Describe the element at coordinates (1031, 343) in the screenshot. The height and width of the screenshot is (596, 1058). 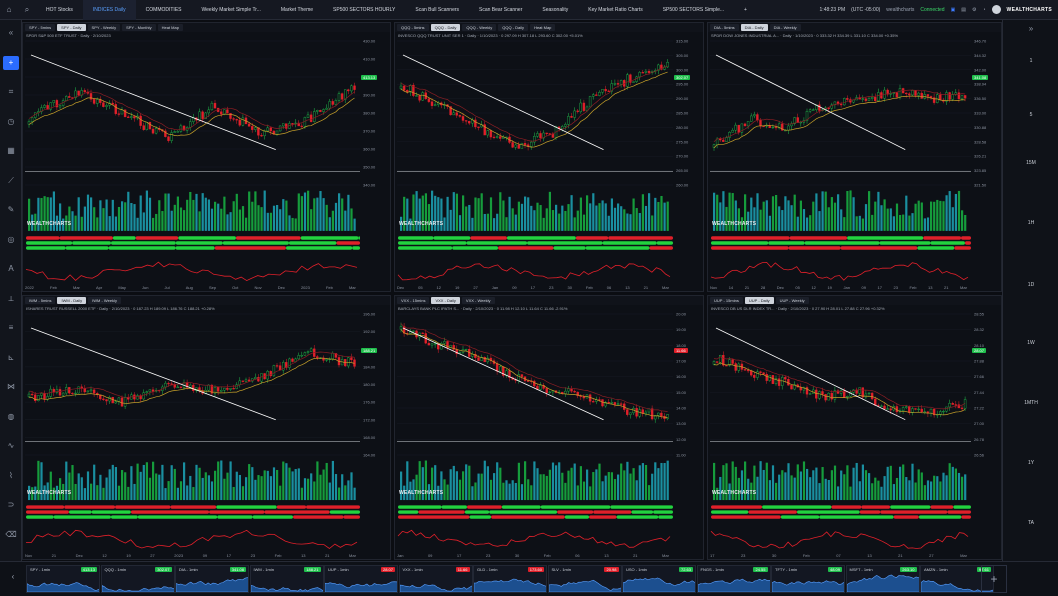
I see `interval-1w: 1W` at that location.